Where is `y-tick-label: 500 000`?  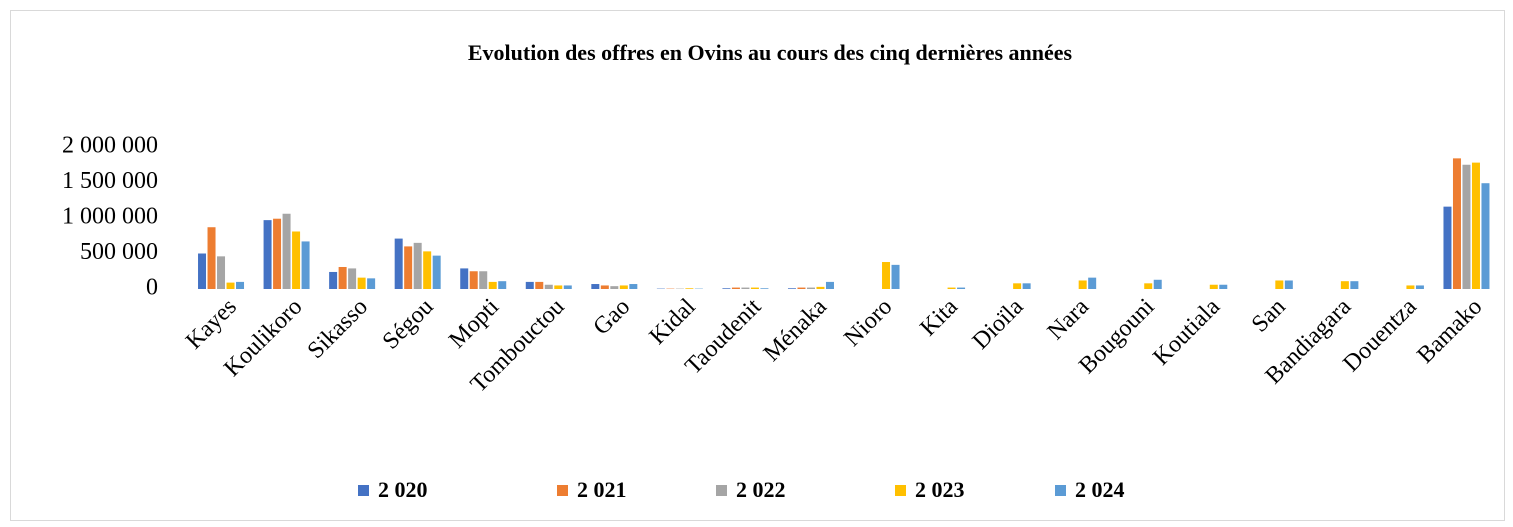
y-tick-label: 500 000 is located at coordinates (119, 252).